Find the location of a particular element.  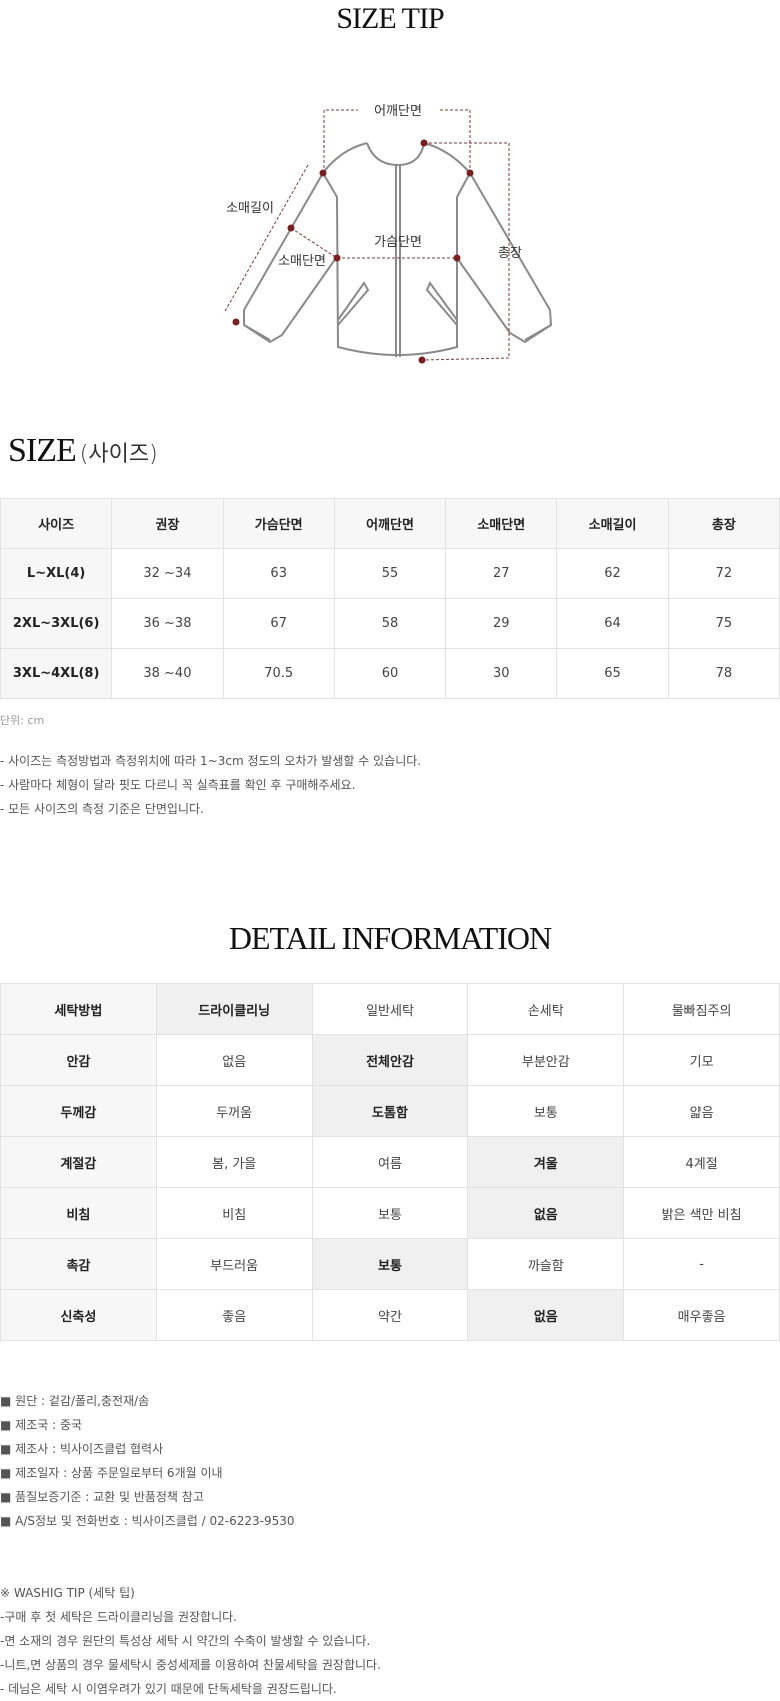

label-sleeve-length: 소매길이 is located at coordinates (250, 208).